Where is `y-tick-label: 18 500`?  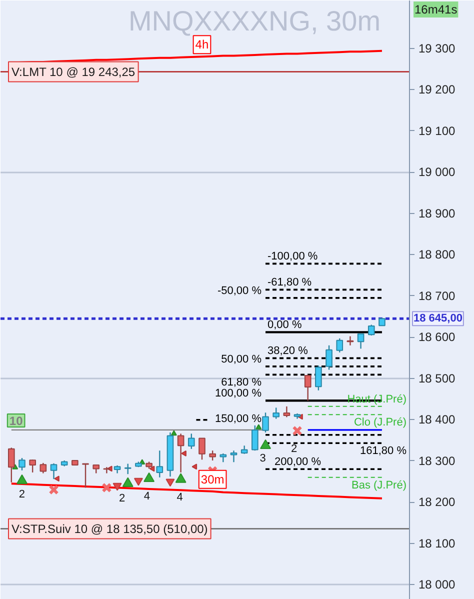 y-tick-label: 18 500 is located at coordinates (437, 378).